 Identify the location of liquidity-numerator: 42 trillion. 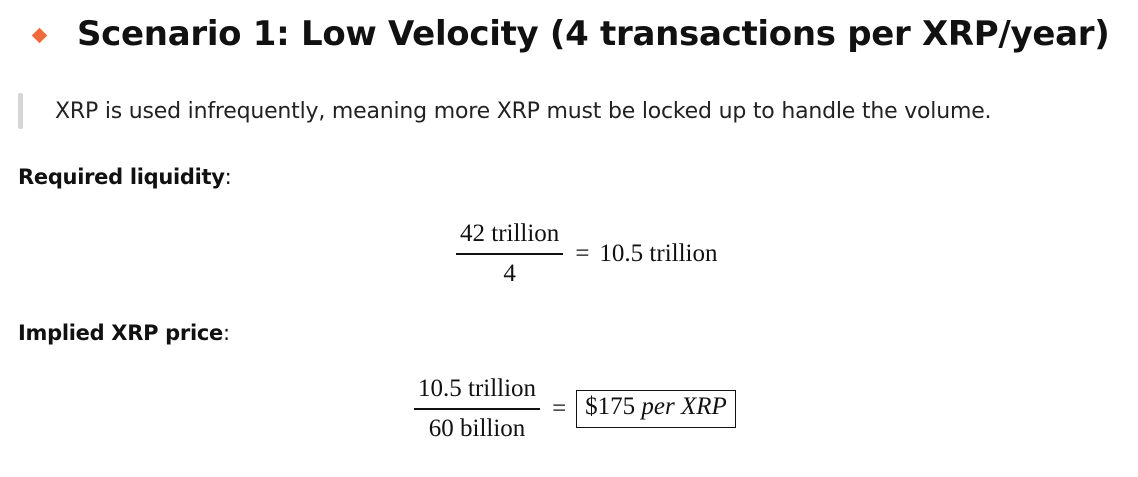
(510, 233).